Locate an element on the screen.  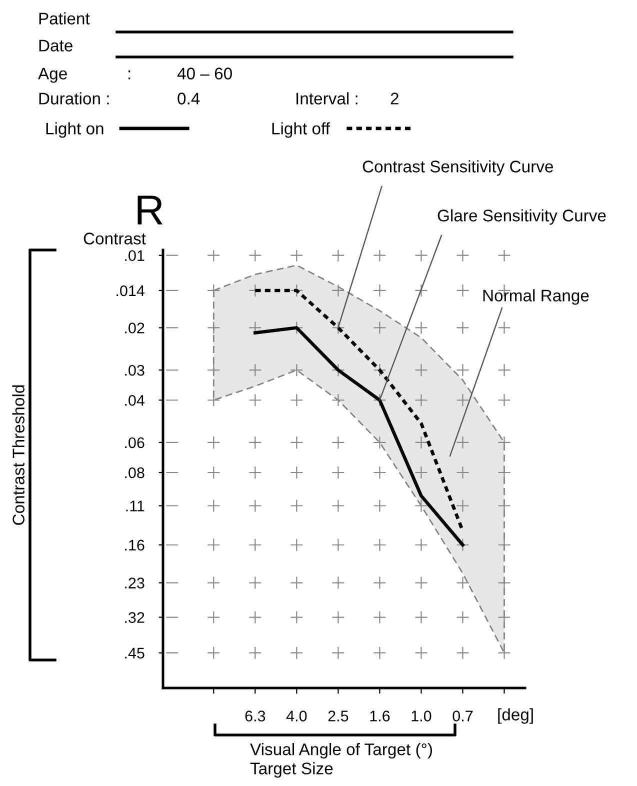
annotation: Normal Range is located at coordinates (536, 297).